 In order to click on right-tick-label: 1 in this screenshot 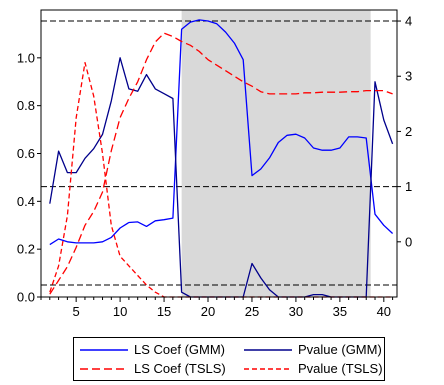, I will do `click(408, 186)`.